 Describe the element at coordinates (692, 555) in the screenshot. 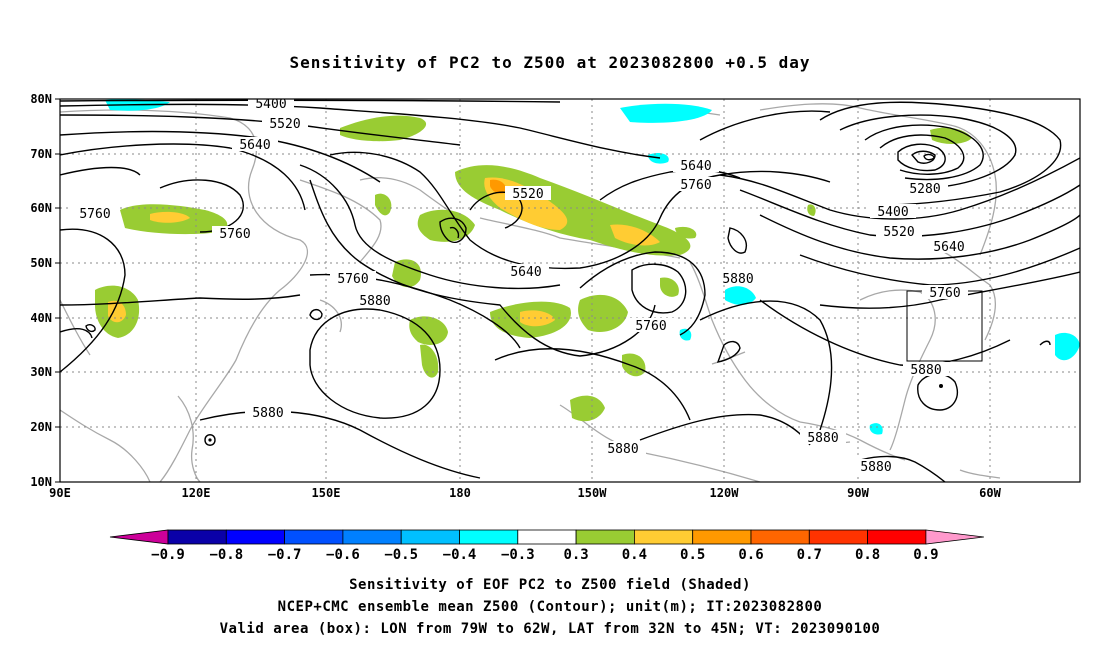

I see `colorbar-tick-label: 0.5` at that location.